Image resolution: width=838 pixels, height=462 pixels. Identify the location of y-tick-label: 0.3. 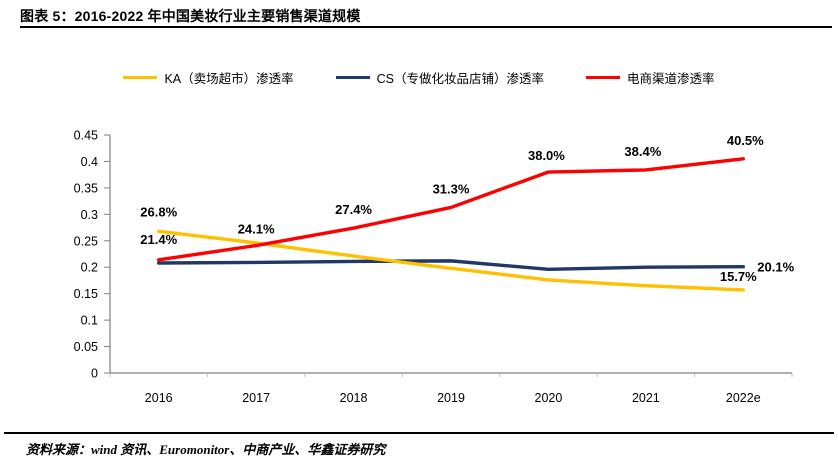
(89, 215).